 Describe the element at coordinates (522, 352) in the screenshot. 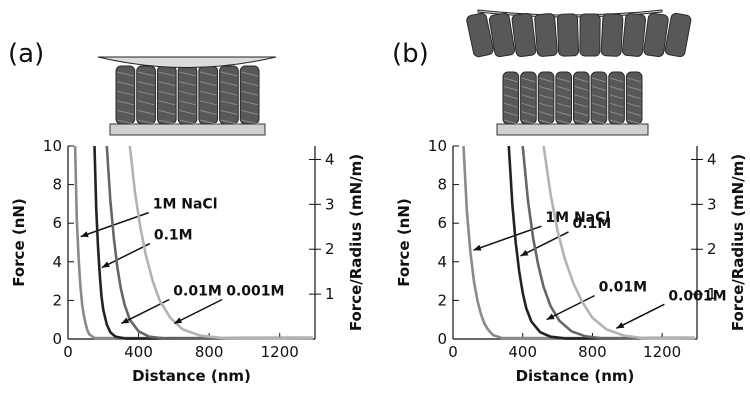

I see `x-tick-label: 400` at that location.